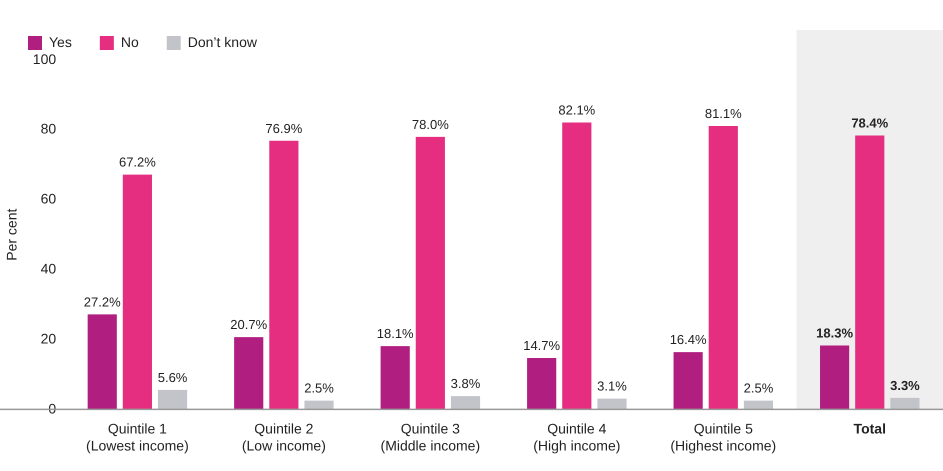 The height and width of the screenshot is (471, 943). I want to click on x-tick-label: Quintile 2 (Low income), so click(284, 437).